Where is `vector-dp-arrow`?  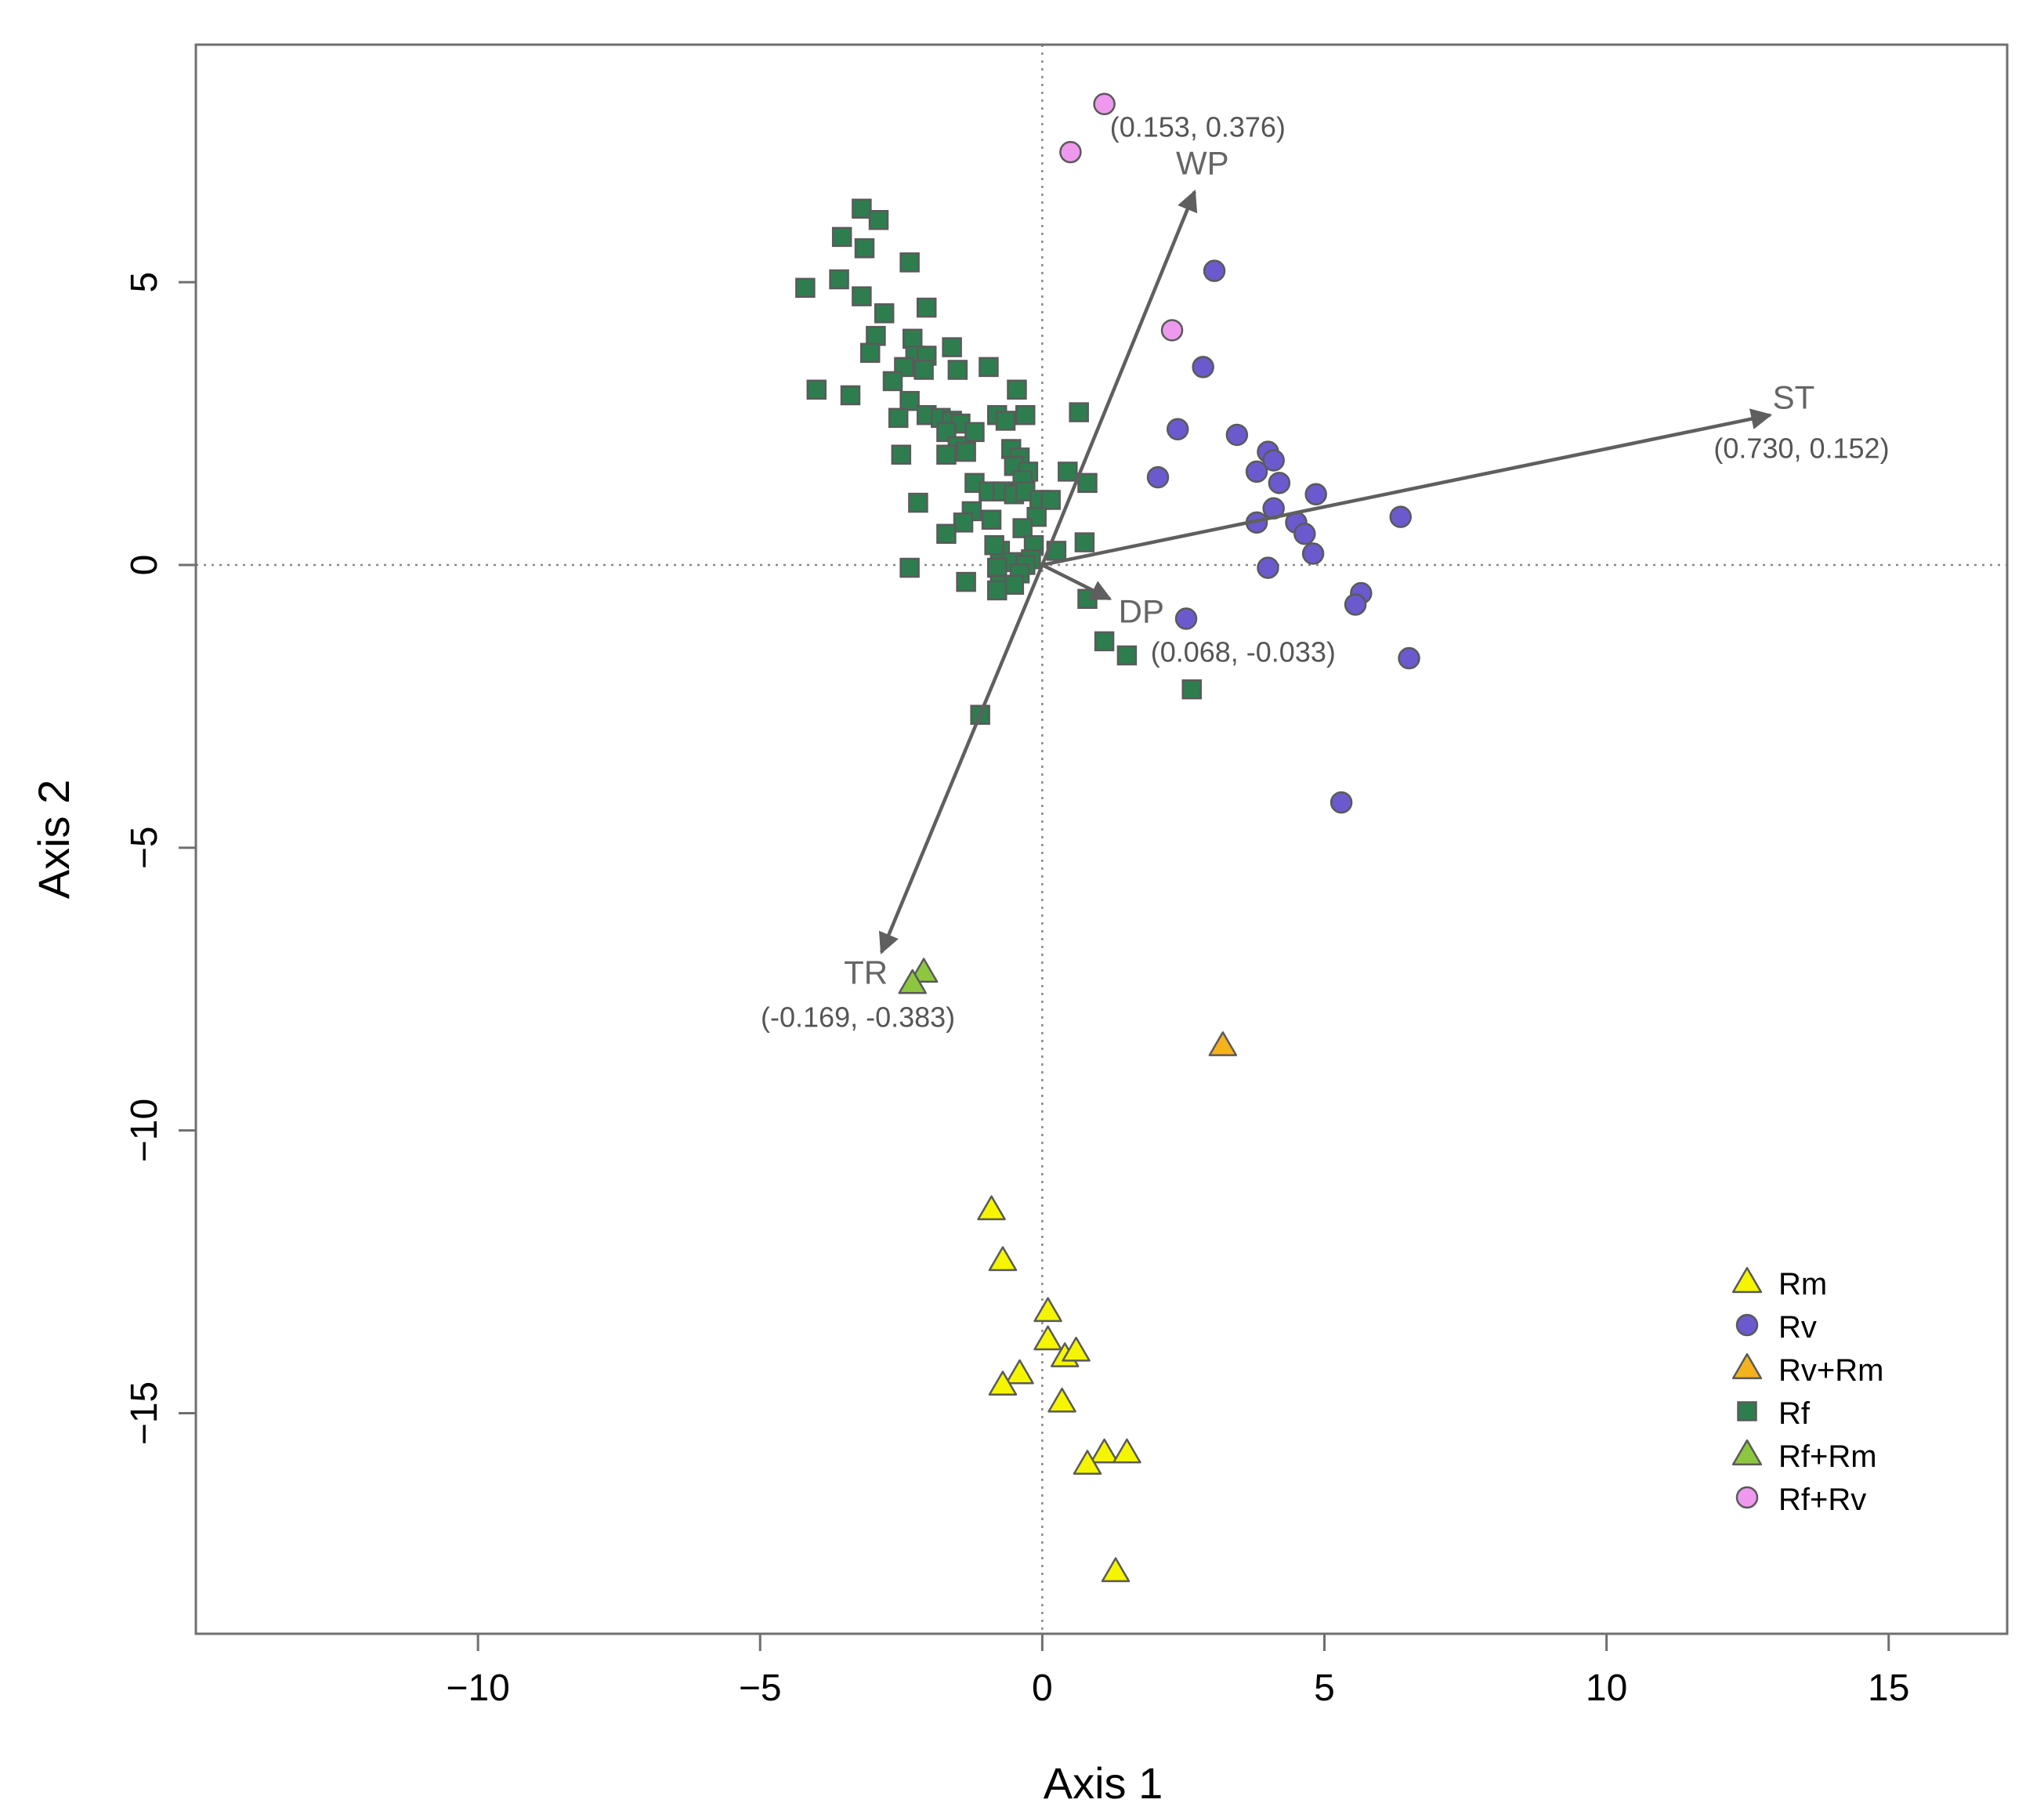
vector-dp-arrow is located at coordinates (1076, 582).